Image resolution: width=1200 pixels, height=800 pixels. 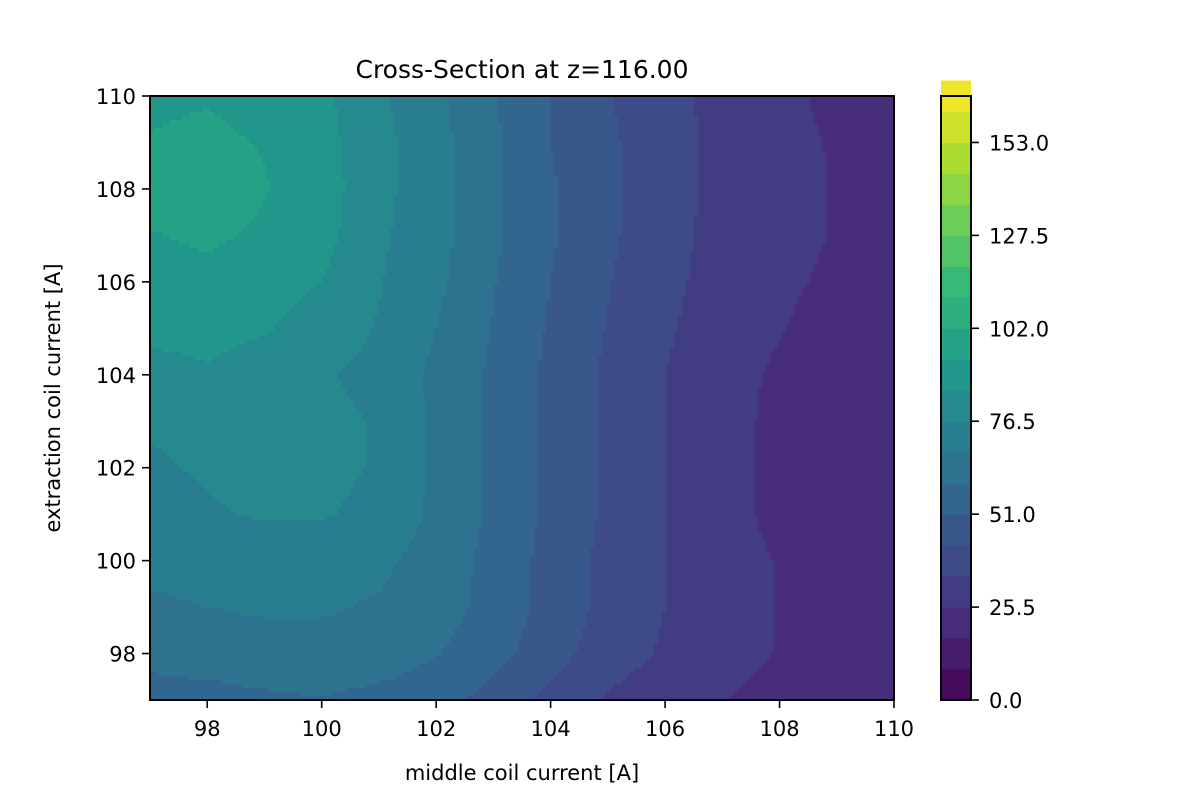 I want to click on colorbar-tick-label: 153.0, so click(x=1019, y=143).